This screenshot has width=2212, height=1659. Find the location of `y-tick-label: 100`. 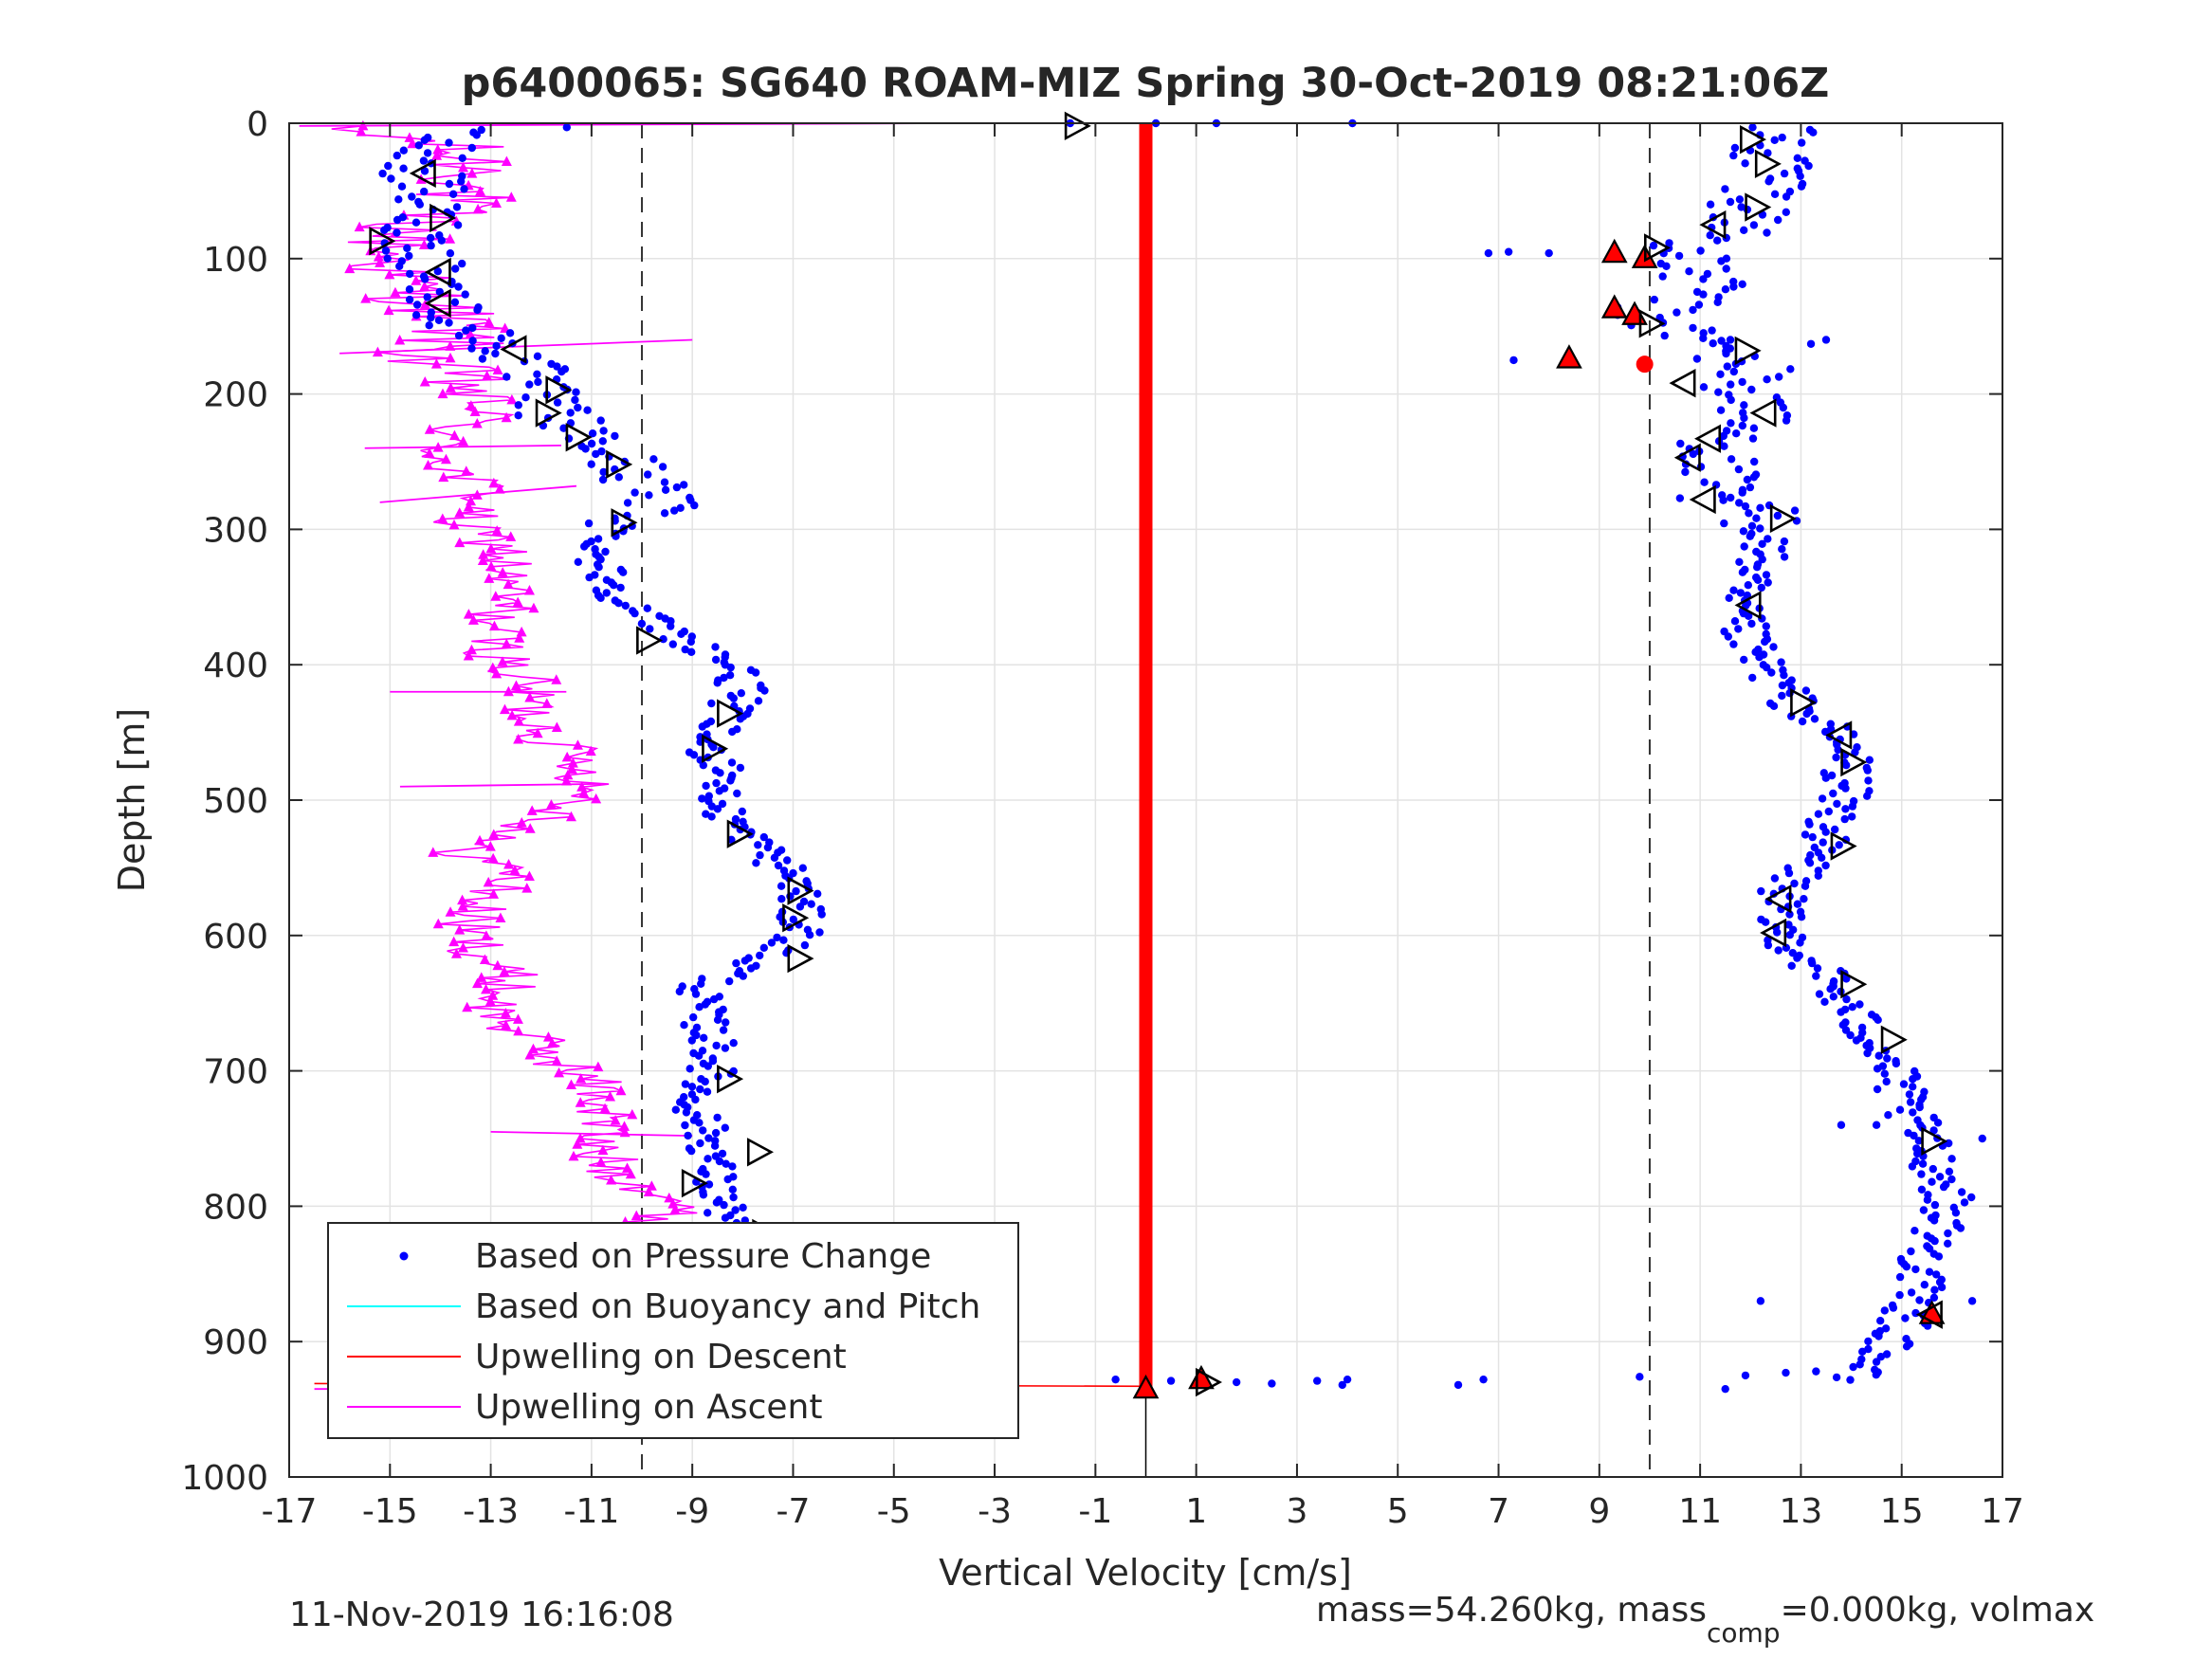

y-tick-label: 100 is located at coordinates (235, 260).